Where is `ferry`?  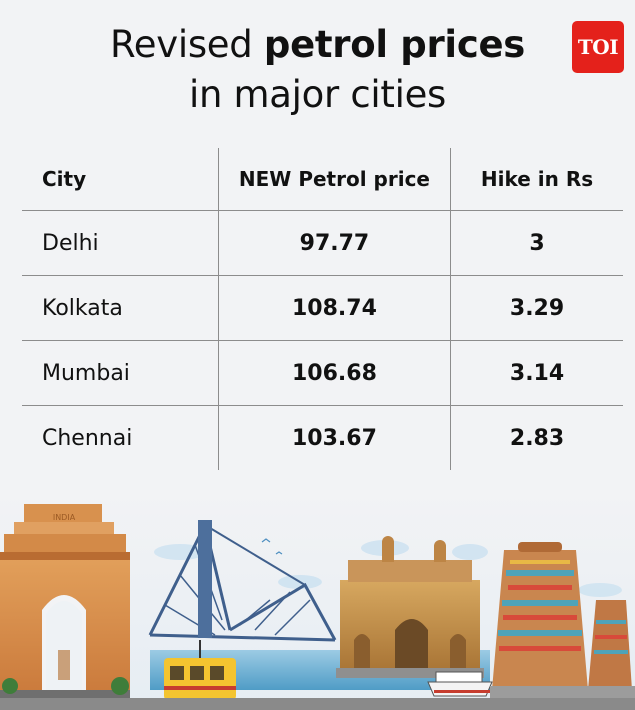 ferry is located at coordinates (460, 684).